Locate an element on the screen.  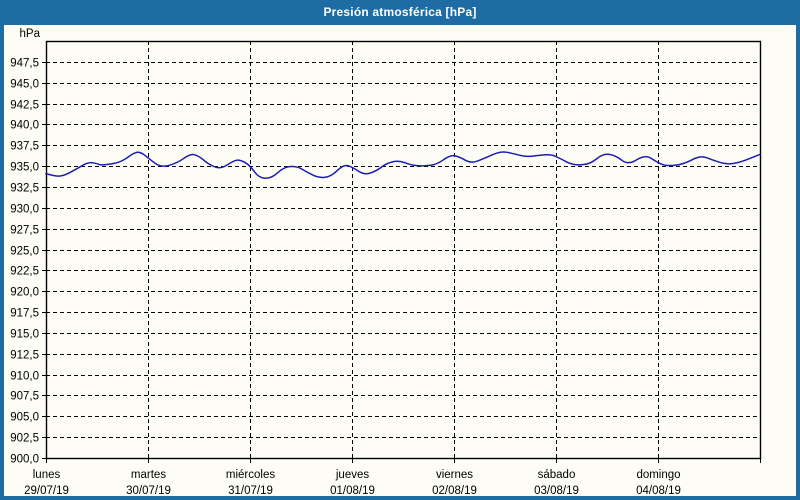
y-tick-label: 910,0 is located at coordinates (24, 377).